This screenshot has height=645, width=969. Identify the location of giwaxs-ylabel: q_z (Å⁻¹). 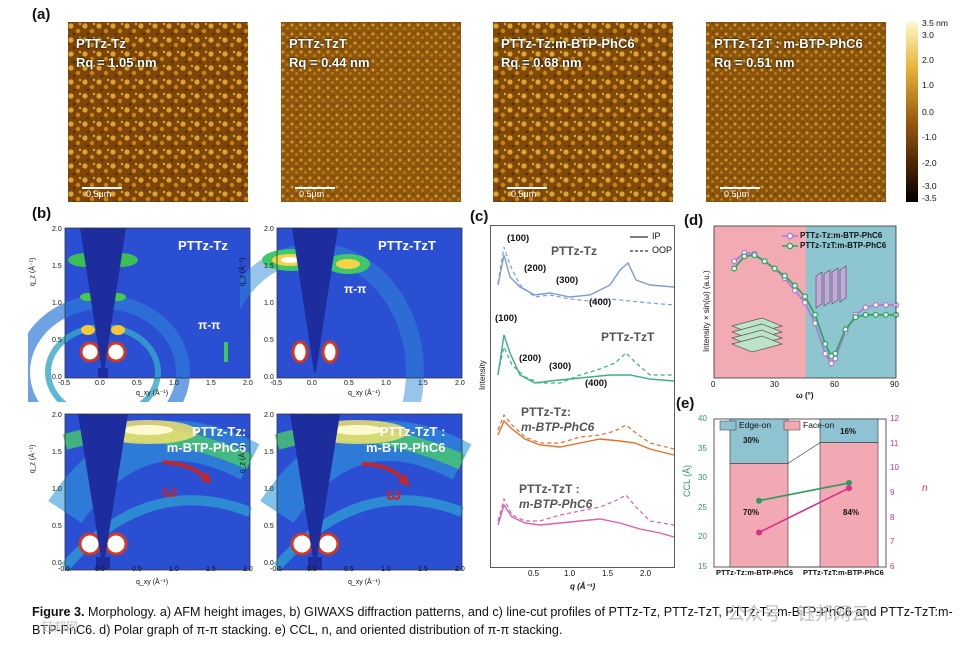
(33, 459).